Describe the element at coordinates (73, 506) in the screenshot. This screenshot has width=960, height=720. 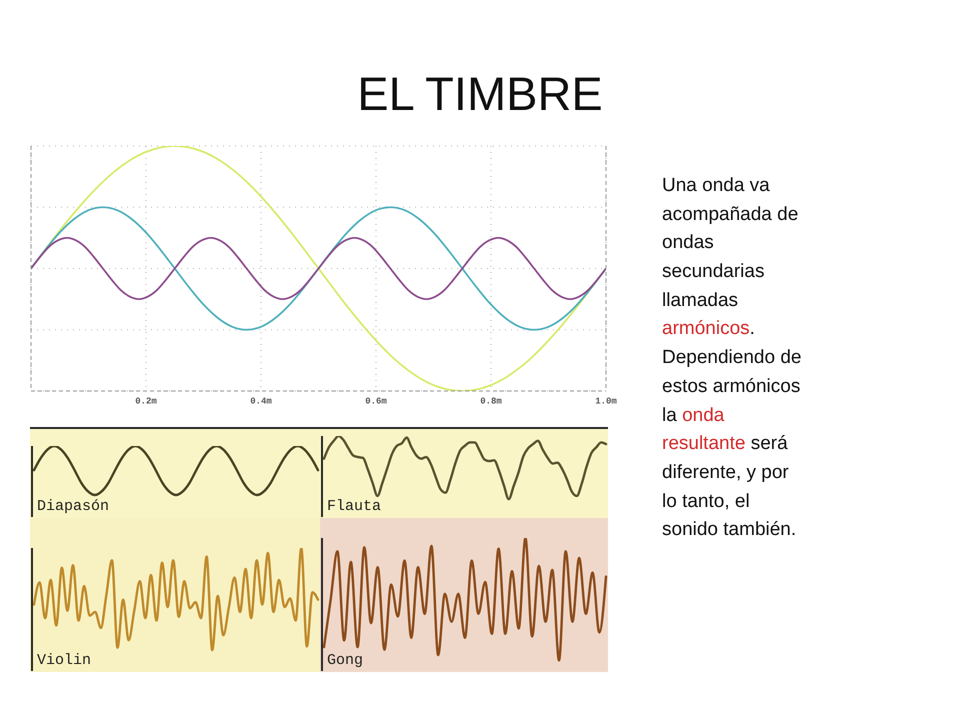
I see `text: Diapasón` at that location.